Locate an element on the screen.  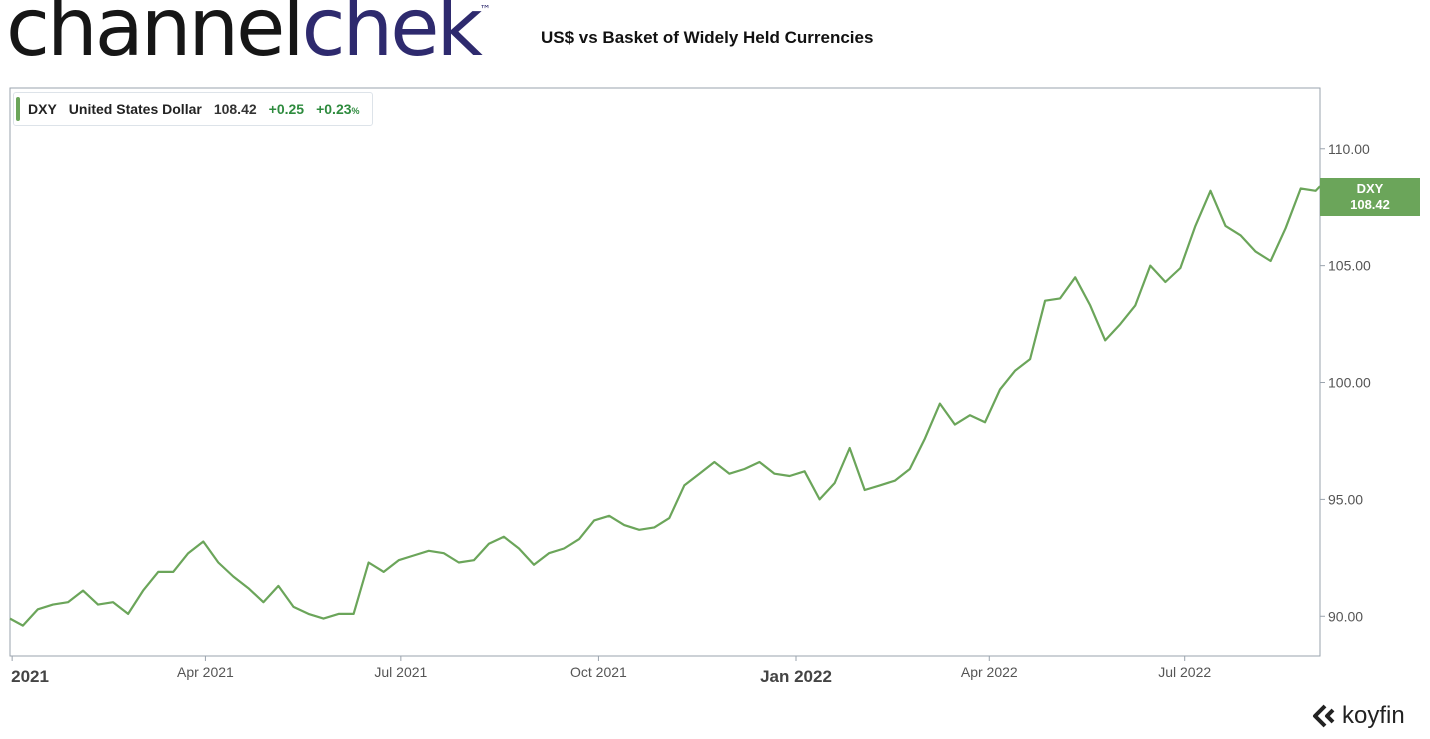
legend-percent: +0.23% is located at coordinates (337, 109).